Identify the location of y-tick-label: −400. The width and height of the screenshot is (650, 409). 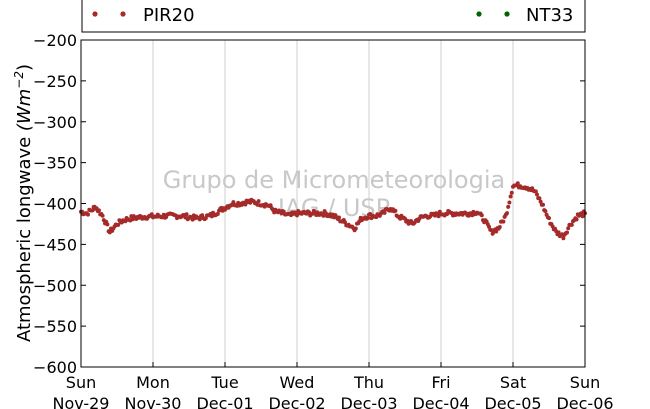
(55, 204).